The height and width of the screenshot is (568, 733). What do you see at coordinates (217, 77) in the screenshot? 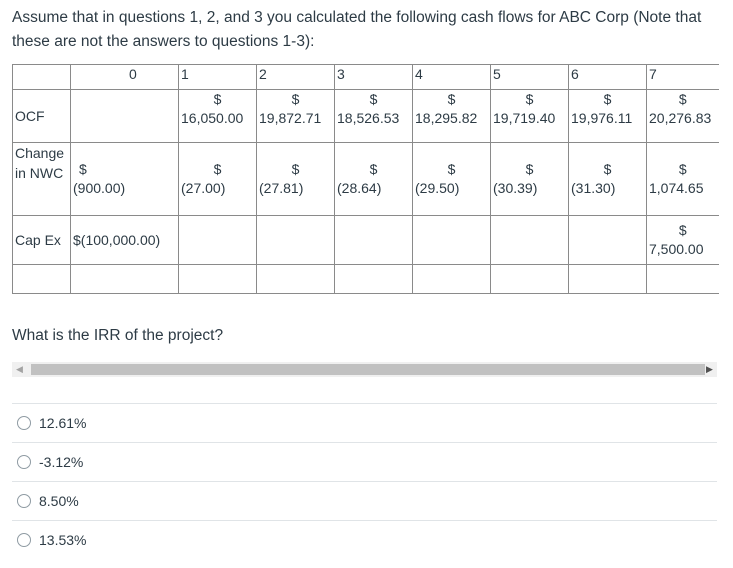
I see `header-cell-year: 1` at bounding box center [217, 77].